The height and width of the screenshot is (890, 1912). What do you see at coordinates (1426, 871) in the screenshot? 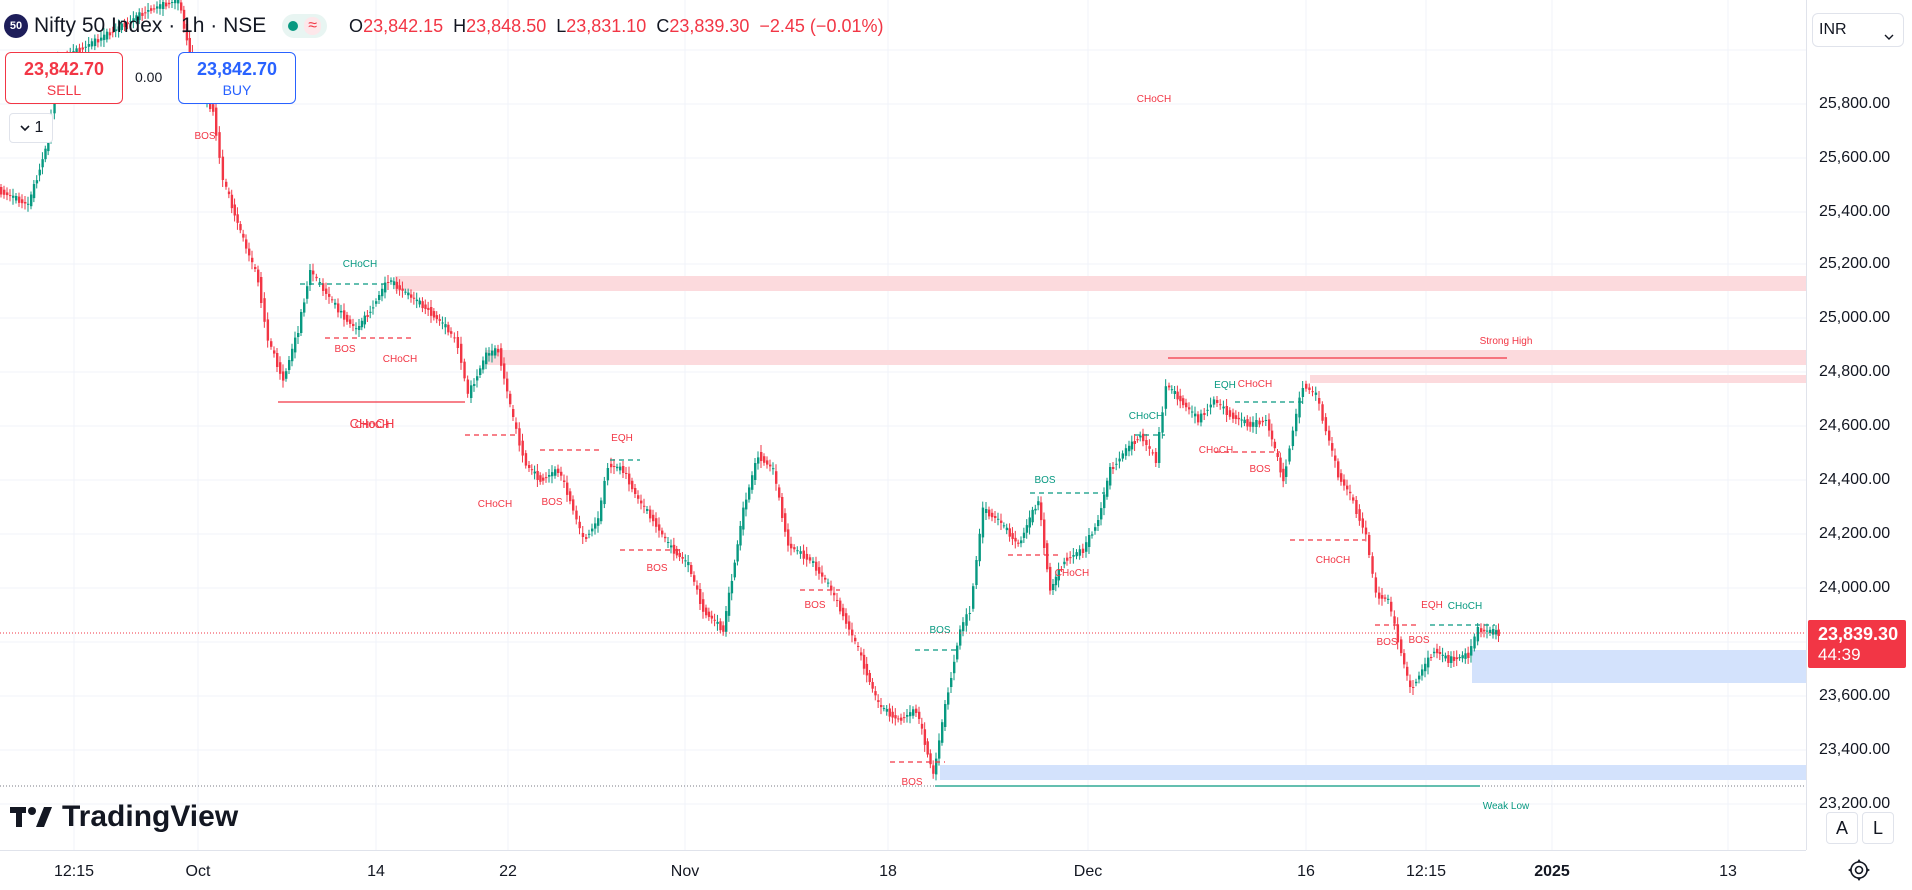
I see `time-tick: 12:15` at bounding box center [1426, 871].